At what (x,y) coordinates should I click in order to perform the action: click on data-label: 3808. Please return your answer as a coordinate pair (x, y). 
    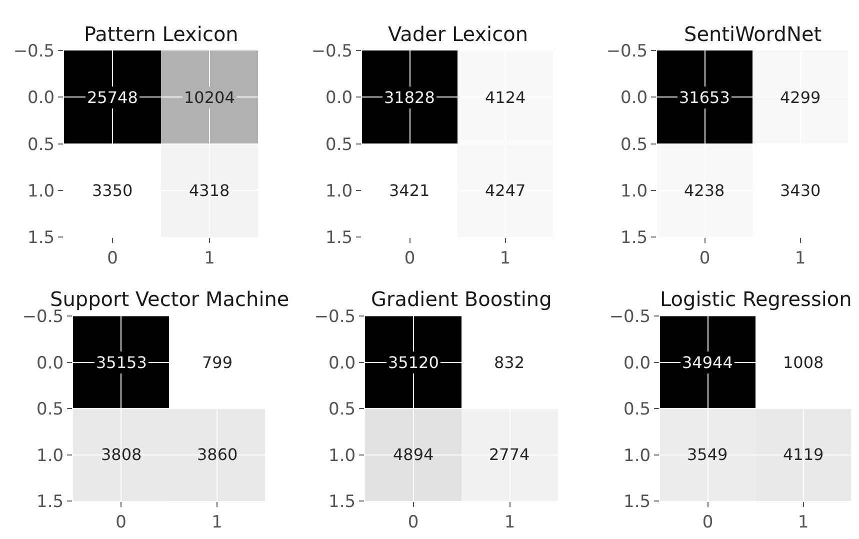
    Looking at the image, I should click on (121, 454).